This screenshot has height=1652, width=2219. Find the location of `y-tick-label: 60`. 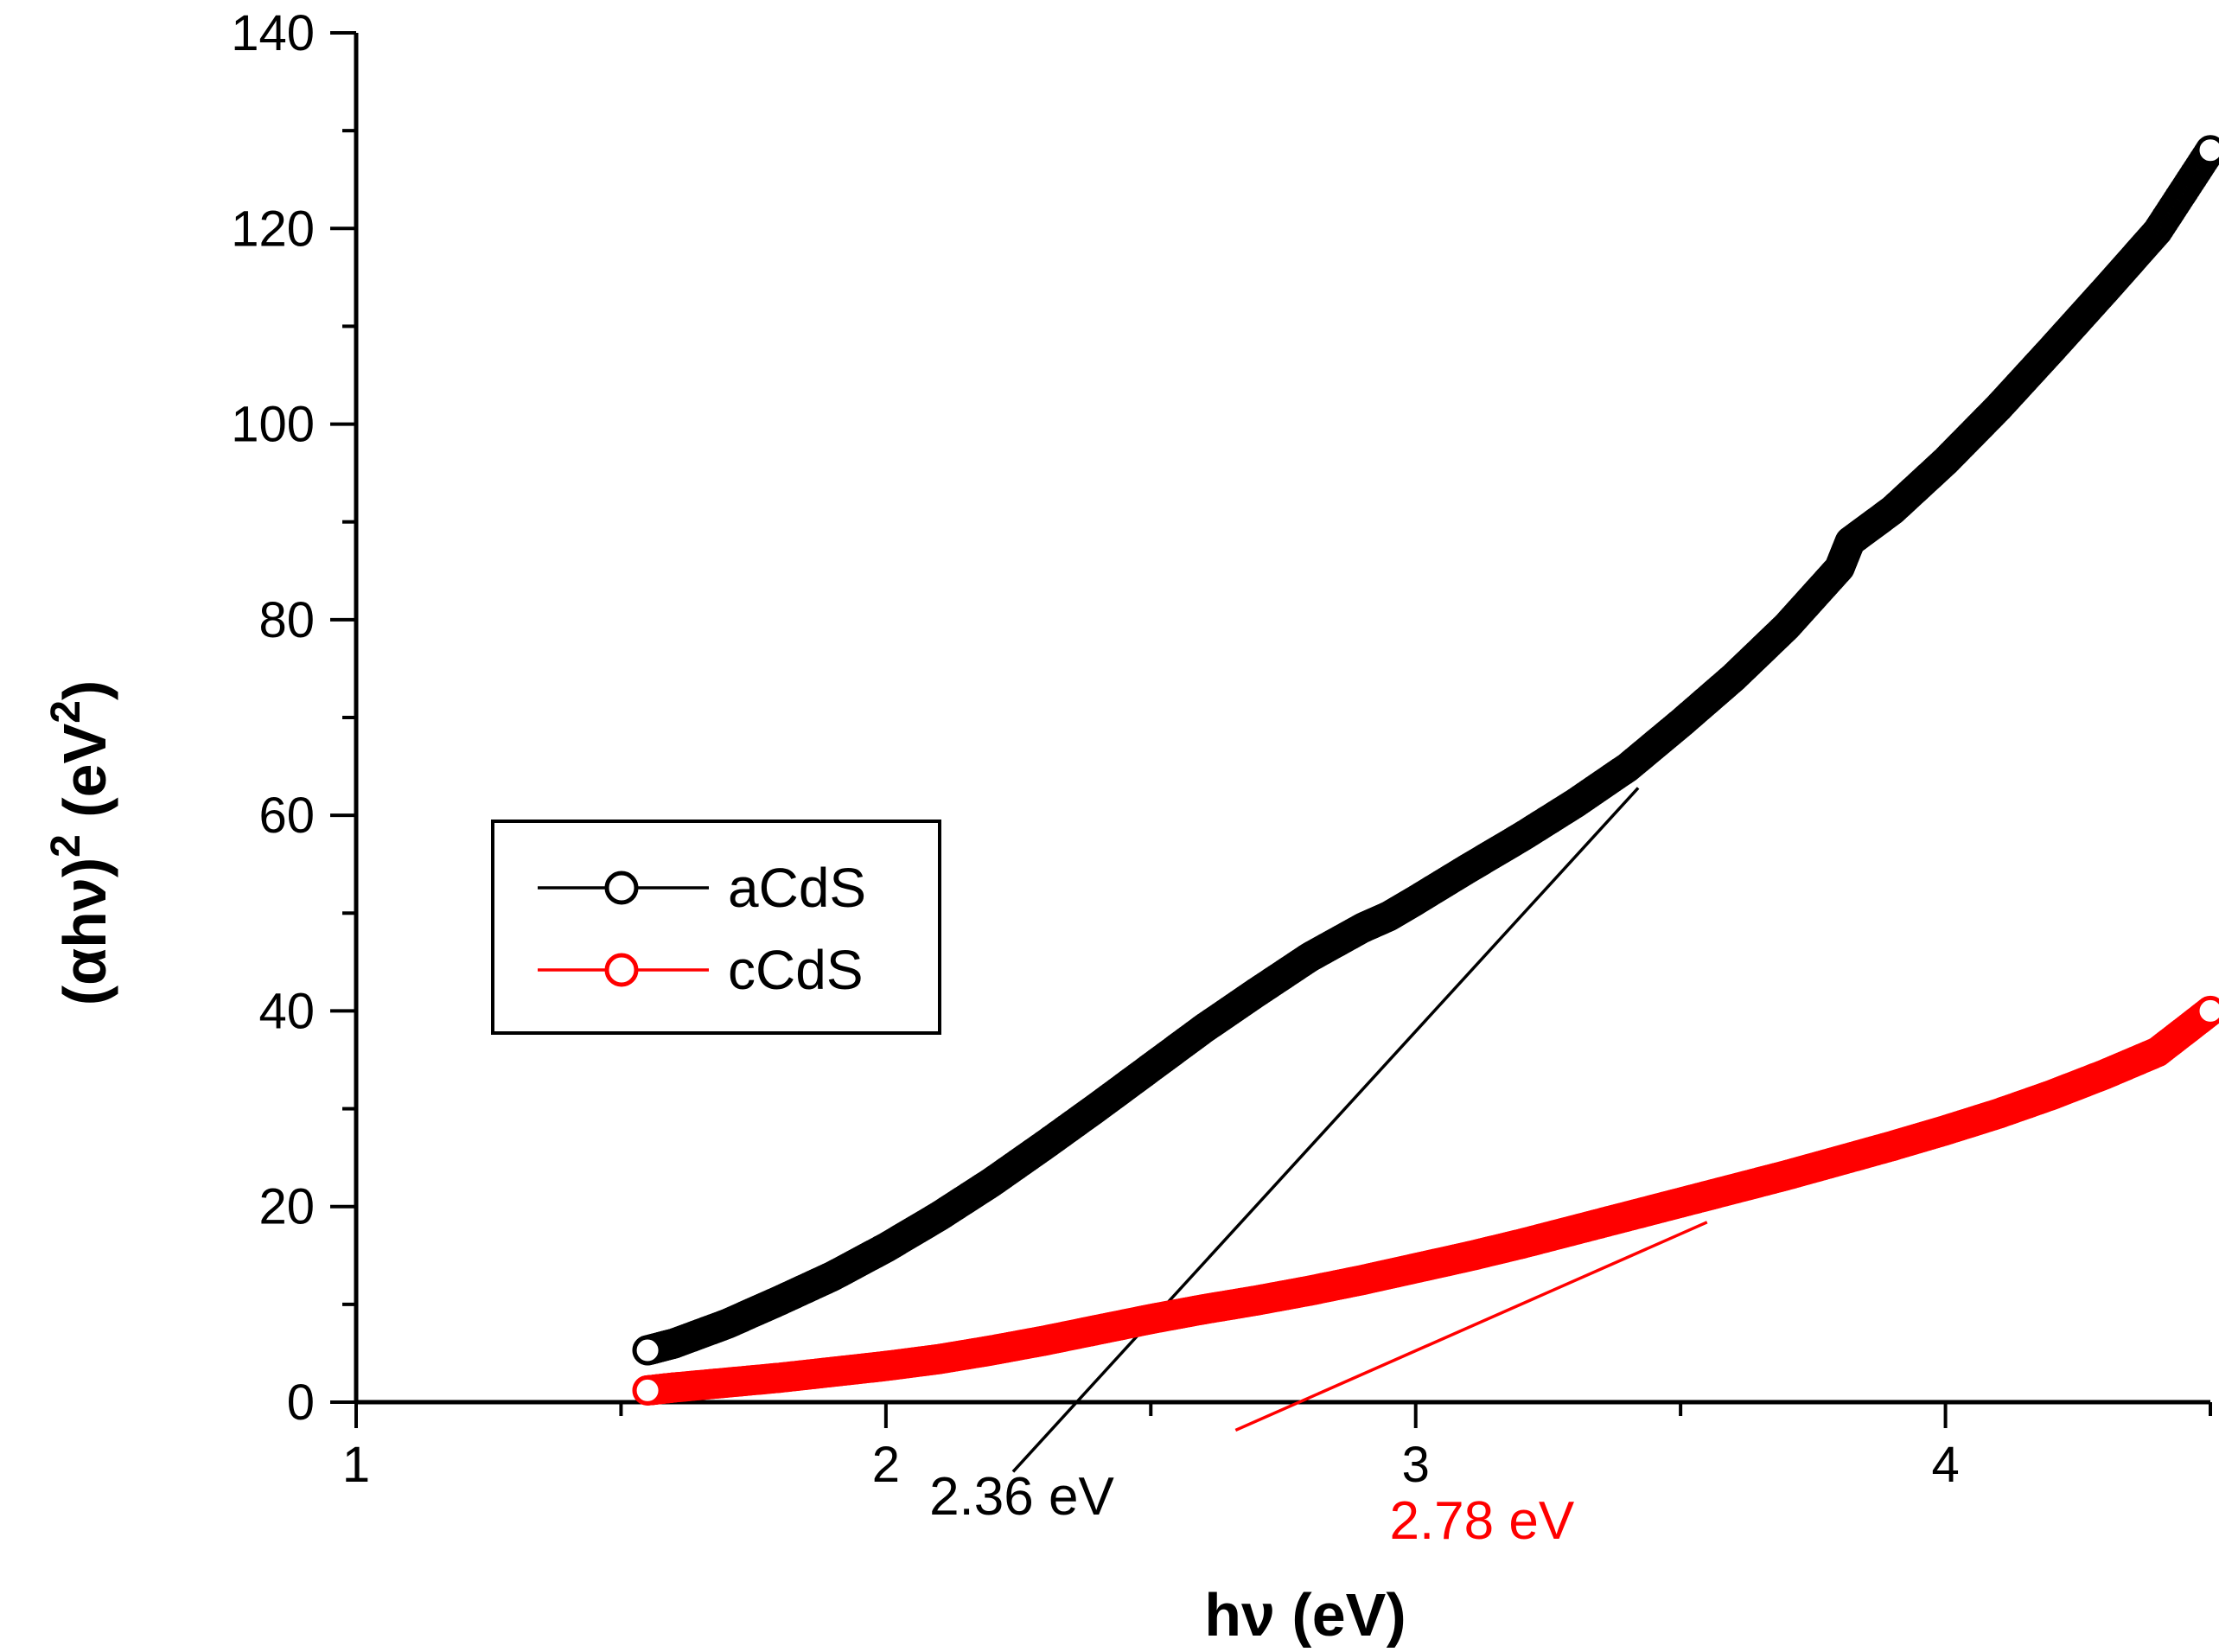

y-tick-label: 60 is located at coordinates (286, 816).